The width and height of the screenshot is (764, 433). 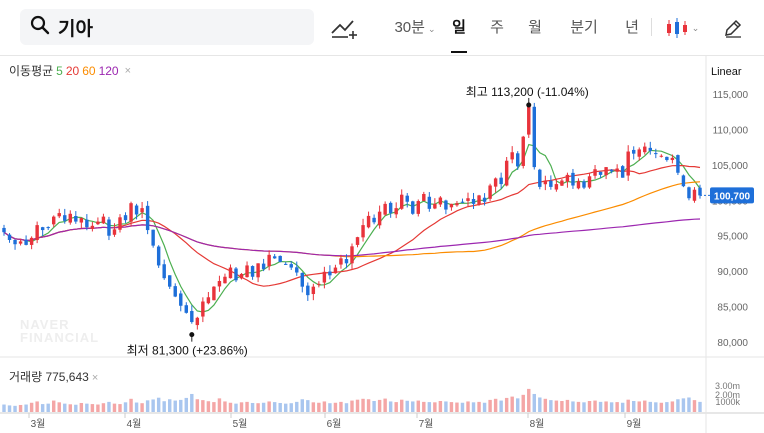 What do you see at coordinates (38, 424) in the screenshot?
I see `x-tick-label: 3월` at bounding box center [38, 424].